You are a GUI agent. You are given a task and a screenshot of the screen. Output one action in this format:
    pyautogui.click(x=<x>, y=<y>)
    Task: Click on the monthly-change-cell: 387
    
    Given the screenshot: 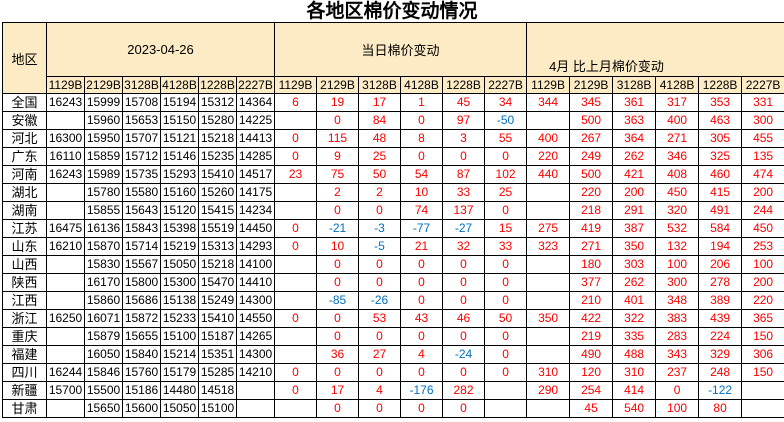 What is the action you would take?
    pyautogui.click(x=634, y=228)
    